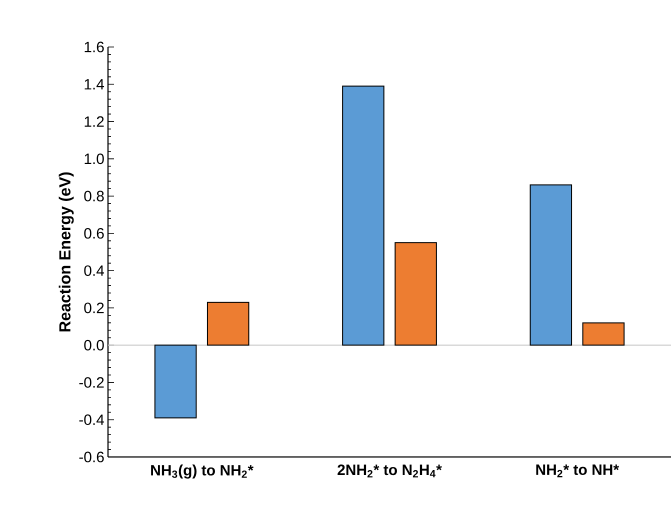 This screenshot has height=506, width=671. Describe the element at coordinates (94, 84) in the screenshot. I see `y-tick-label: 1.4` at that location.